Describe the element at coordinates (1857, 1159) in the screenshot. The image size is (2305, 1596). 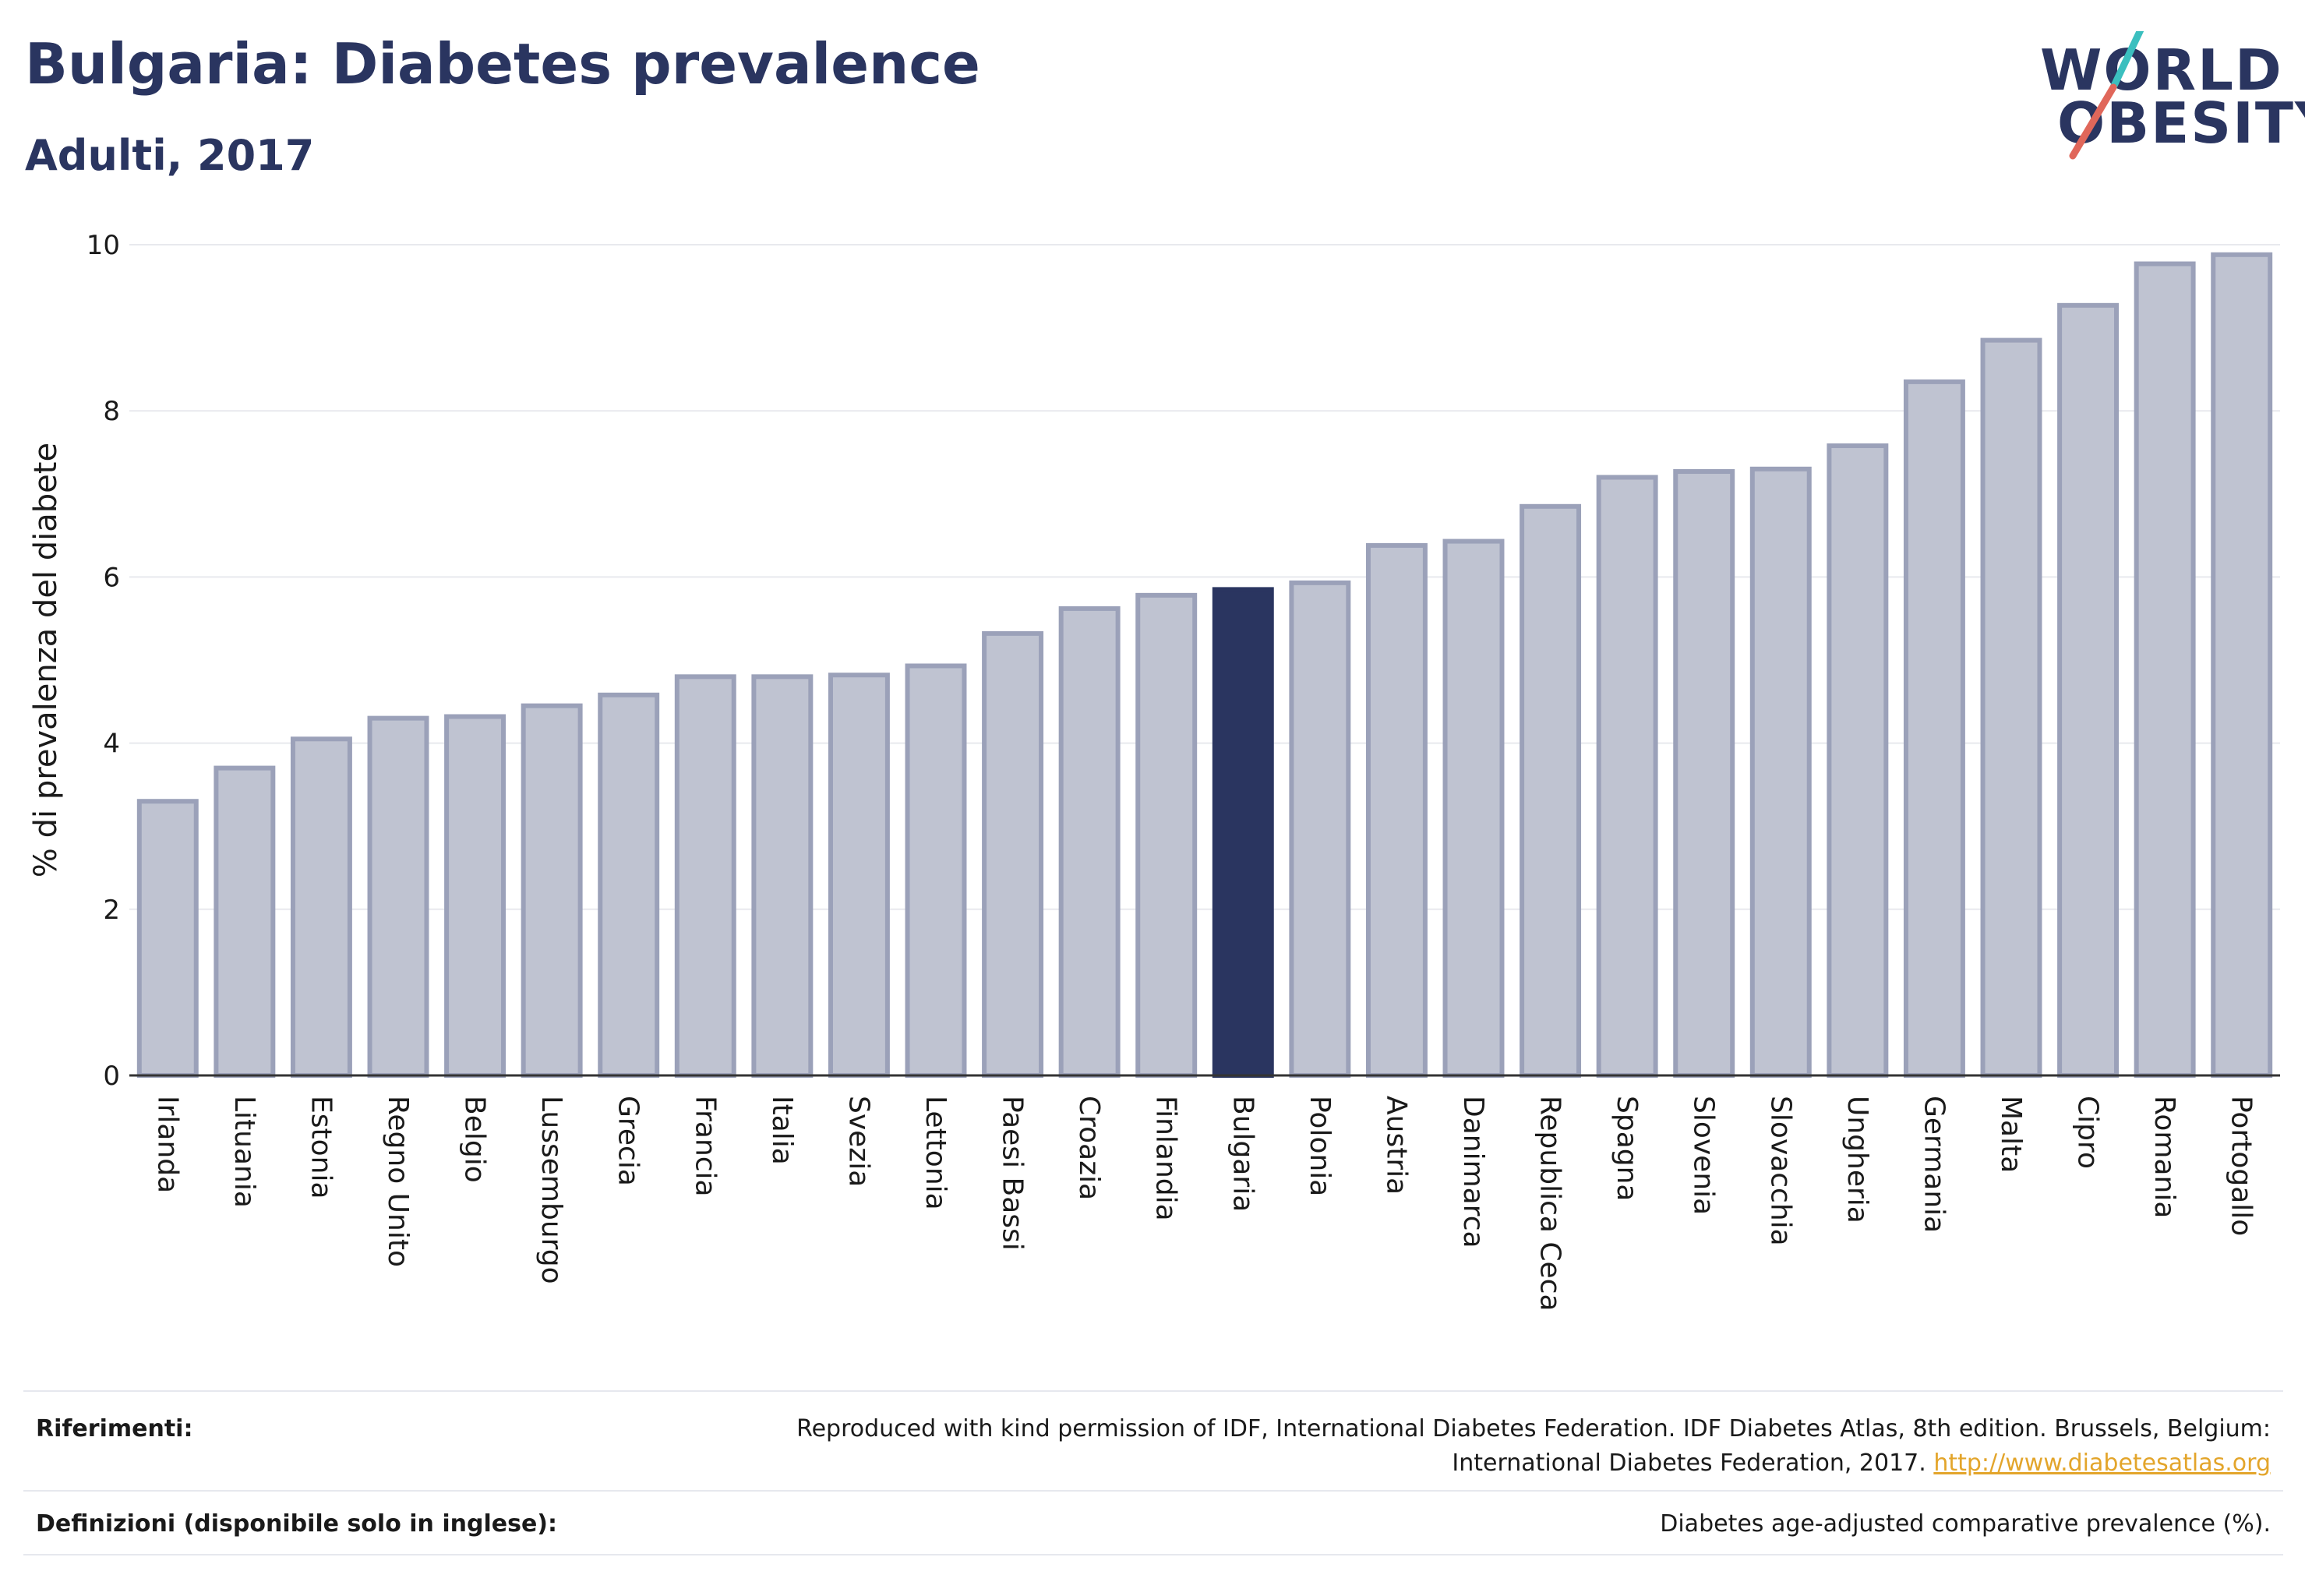
I see `x-tick-label: Ungheria` at that location.